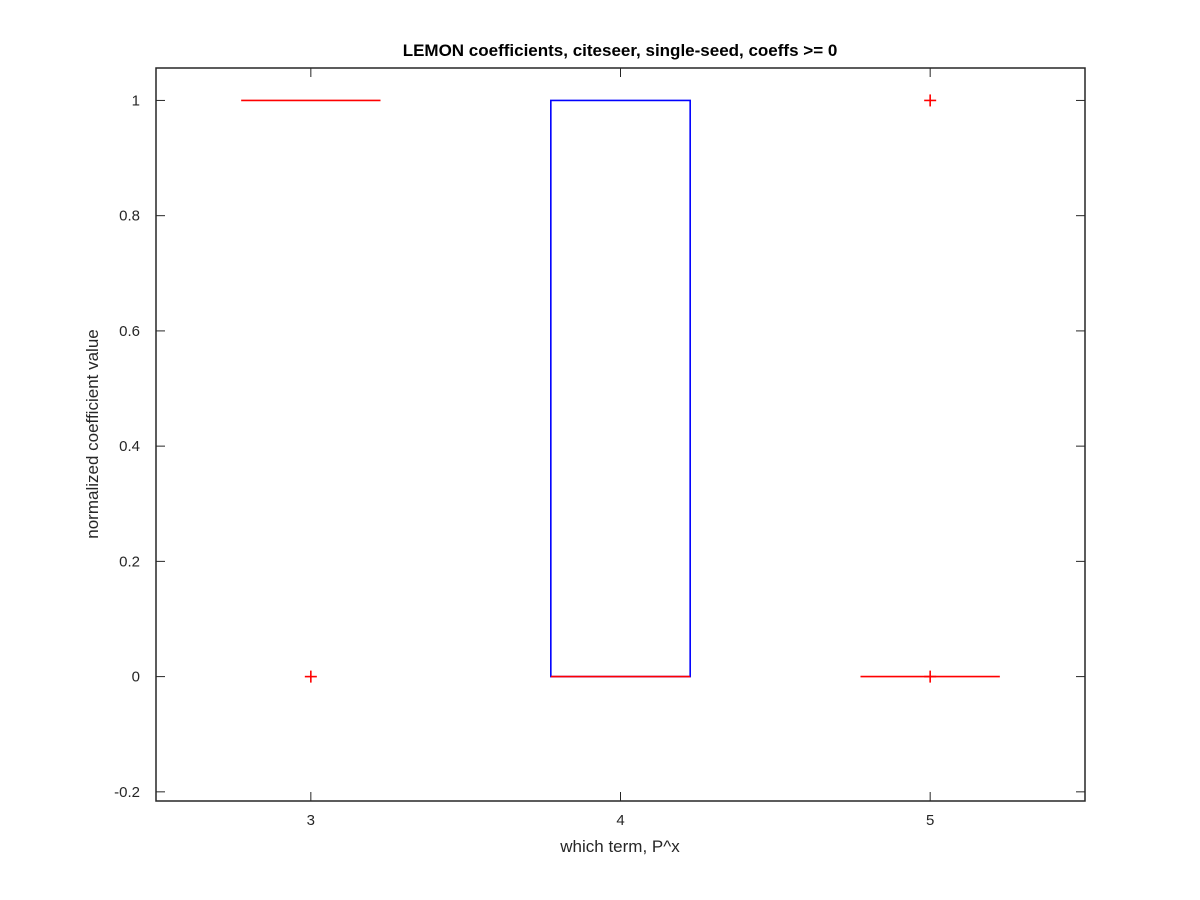 The height and width of the screenshot is (900, 1200). What do you see at coordinates (129, 216) in the screenshot?
I see `y-tick-label-5: 0.8` at bounding box center [129, 216].